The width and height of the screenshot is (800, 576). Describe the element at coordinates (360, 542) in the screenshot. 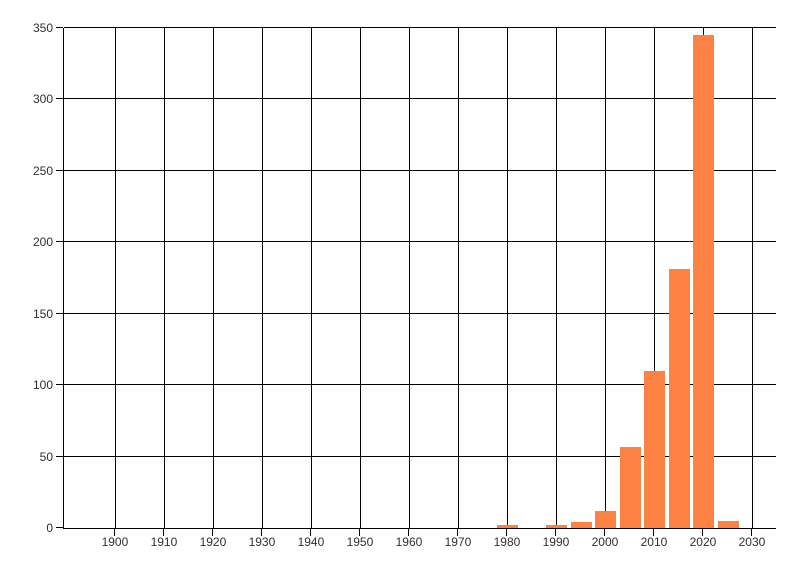

I see `x-tick-label: 1950` at that location.